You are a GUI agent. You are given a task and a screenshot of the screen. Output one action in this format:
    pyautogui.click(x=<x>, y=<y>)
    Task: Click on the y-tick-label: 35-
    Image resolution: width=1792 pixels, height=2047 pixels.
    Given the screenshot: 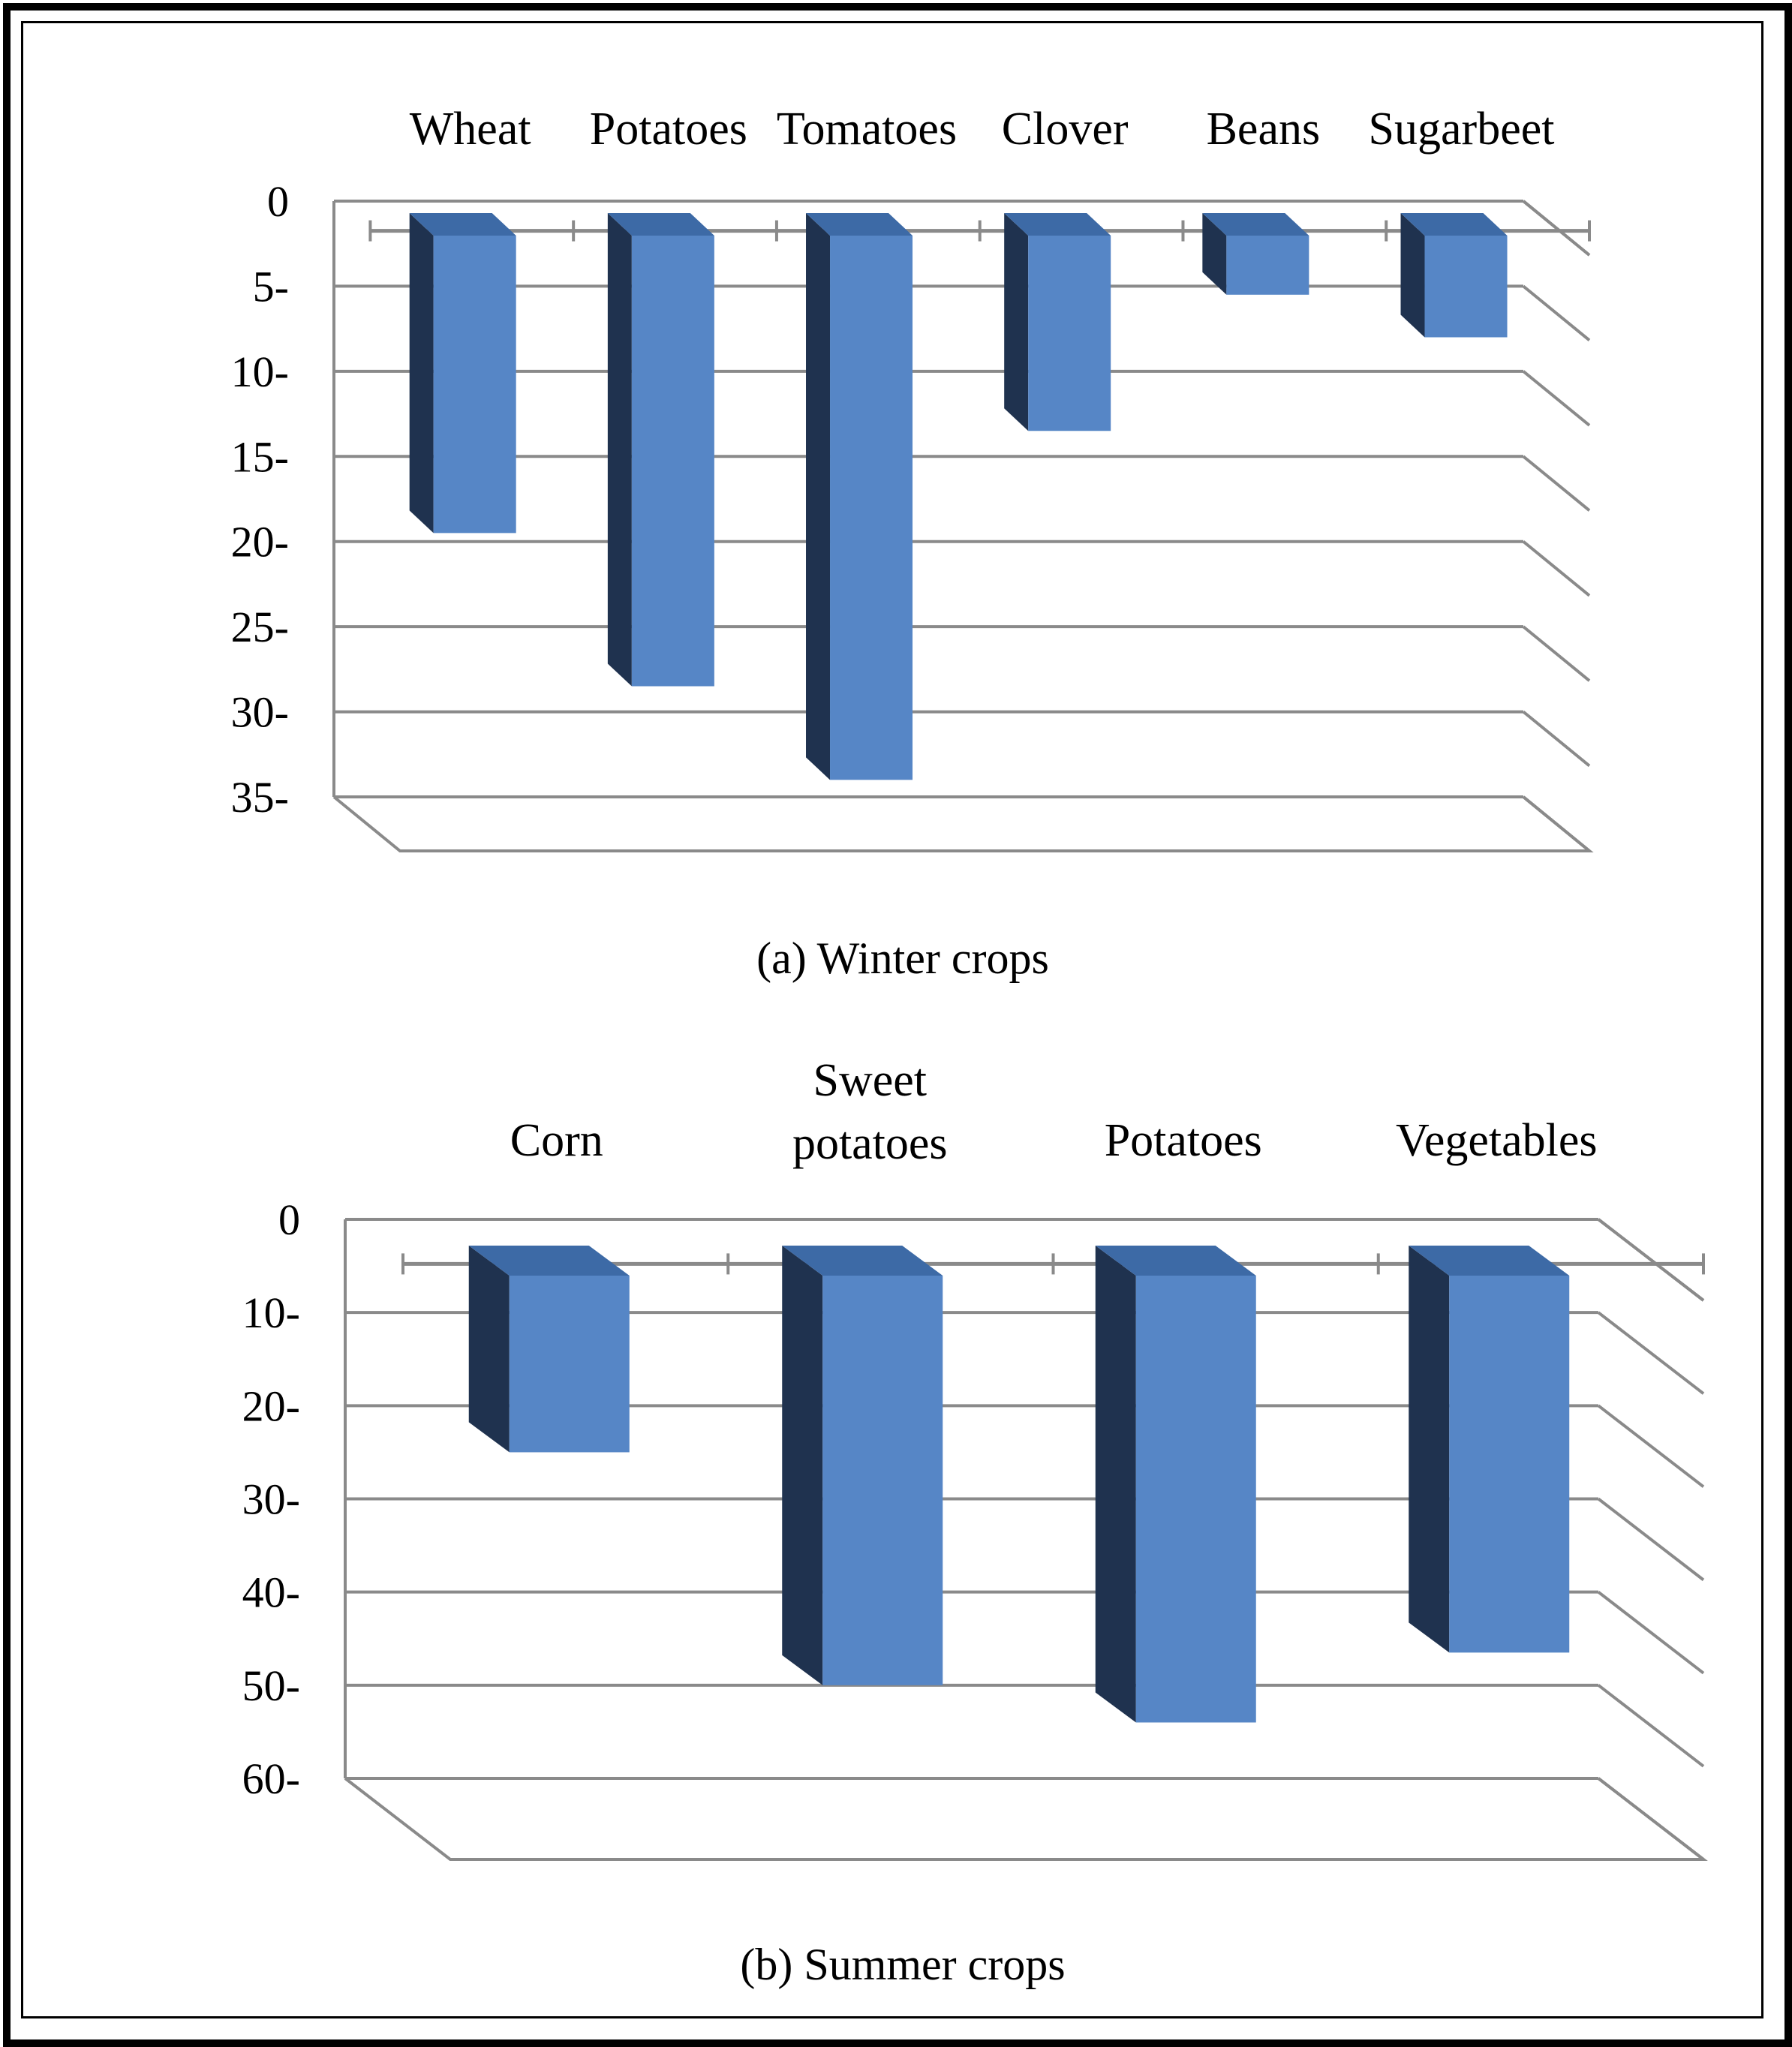 What is the action you would take?
    pyautogui.click(x=260, y=797)
    